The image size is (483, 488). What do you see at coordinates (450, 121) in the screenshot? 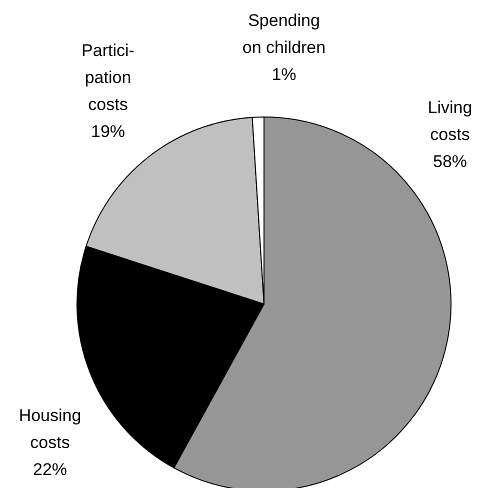
I see `slice-label: Living costs` at bounding box center [450, 121].